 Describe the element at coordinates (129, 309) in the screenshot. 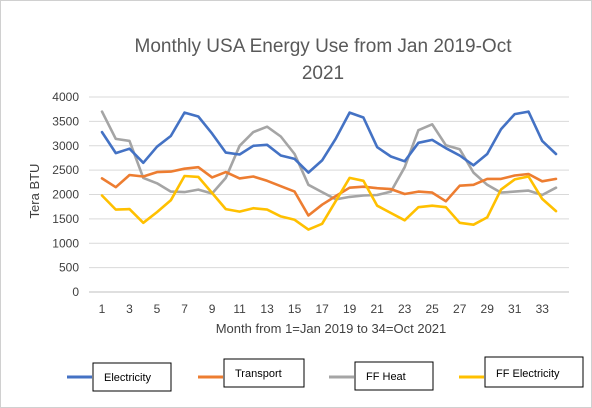

I see `x-tick-label: 3` at that location.